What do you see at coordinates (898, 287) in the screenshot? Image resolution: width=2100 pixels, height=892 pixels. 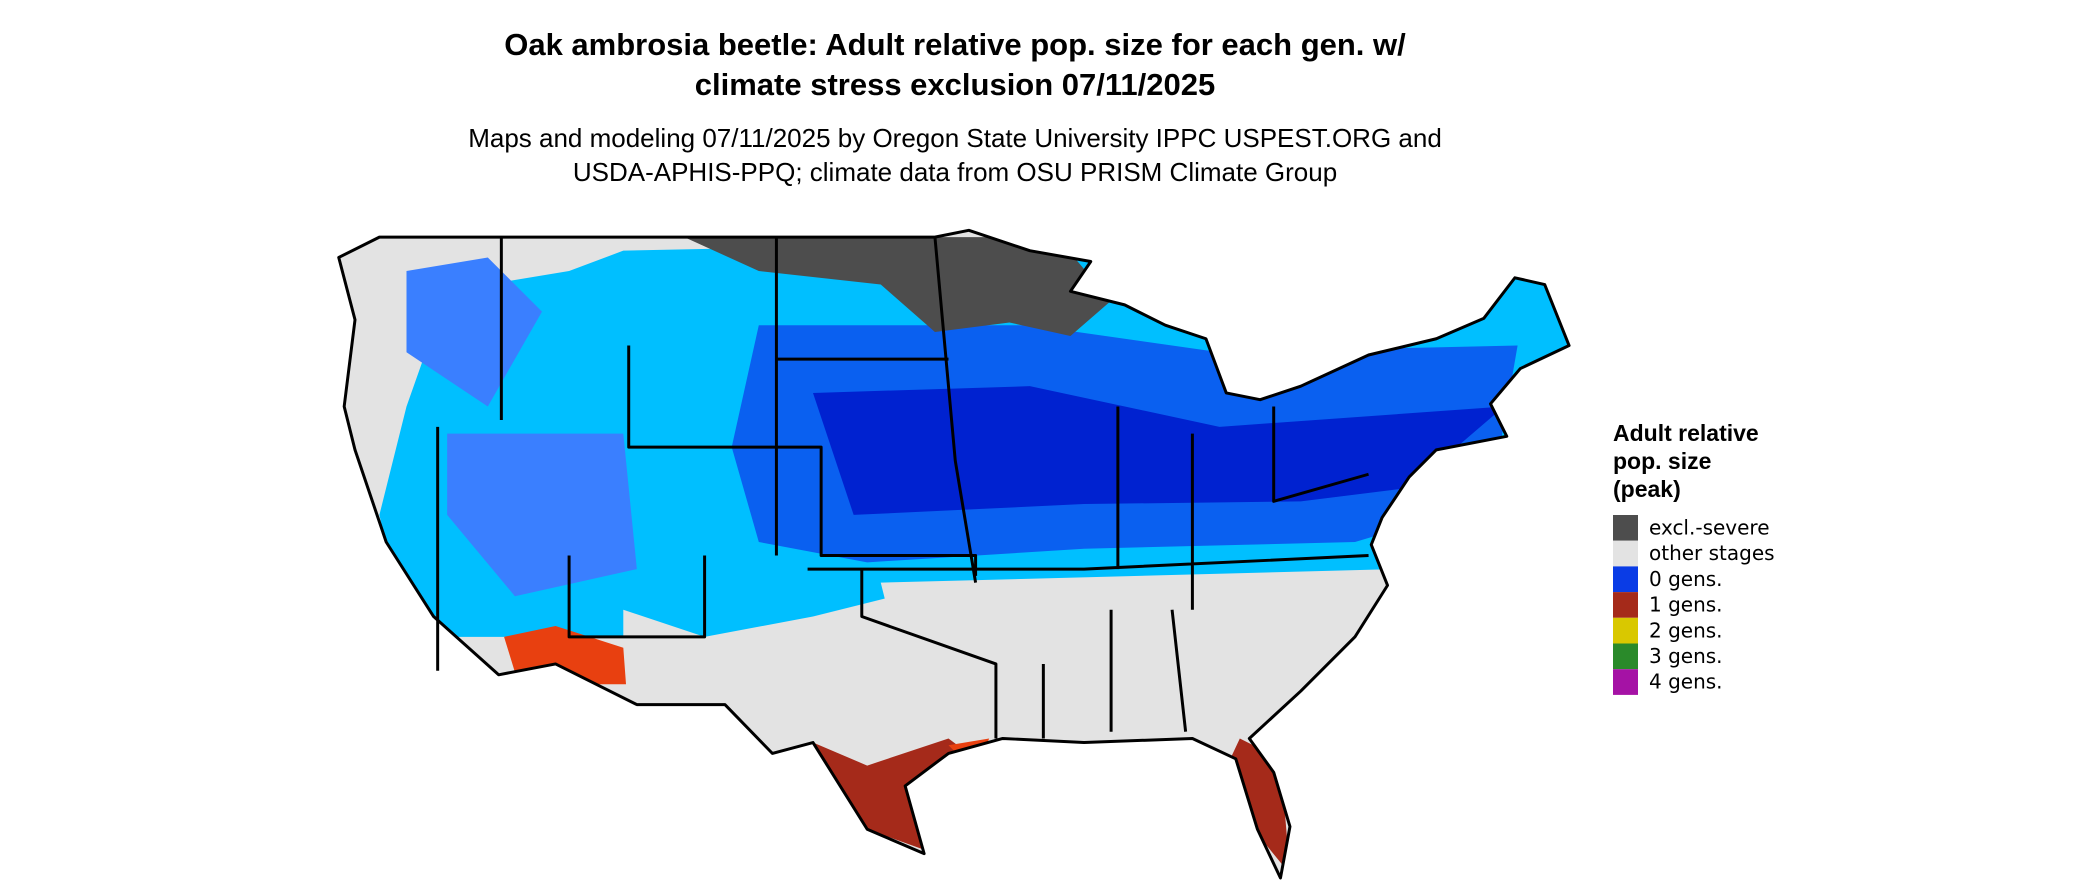 I see `excluded-zone` at bounding box center [898, 287].